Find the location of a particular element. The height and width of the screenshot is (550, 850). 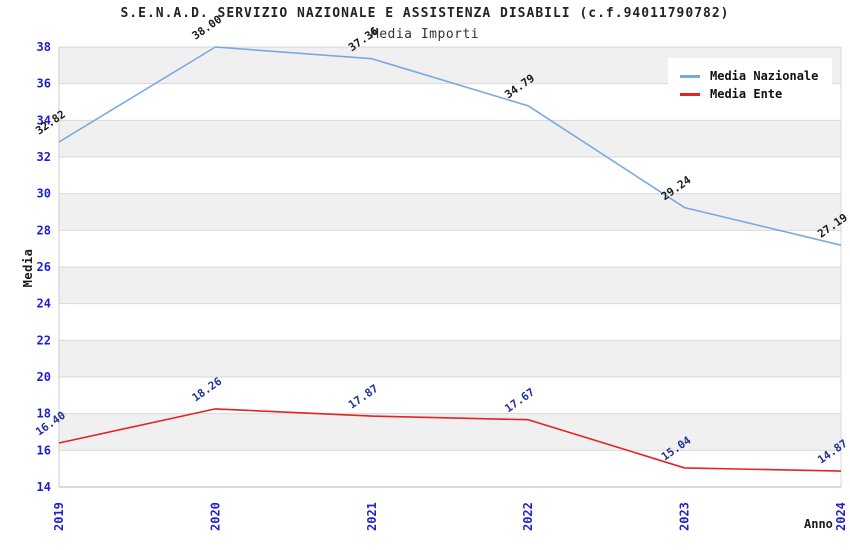

y-tick-label: 28 is located at coordinates (44, 230).